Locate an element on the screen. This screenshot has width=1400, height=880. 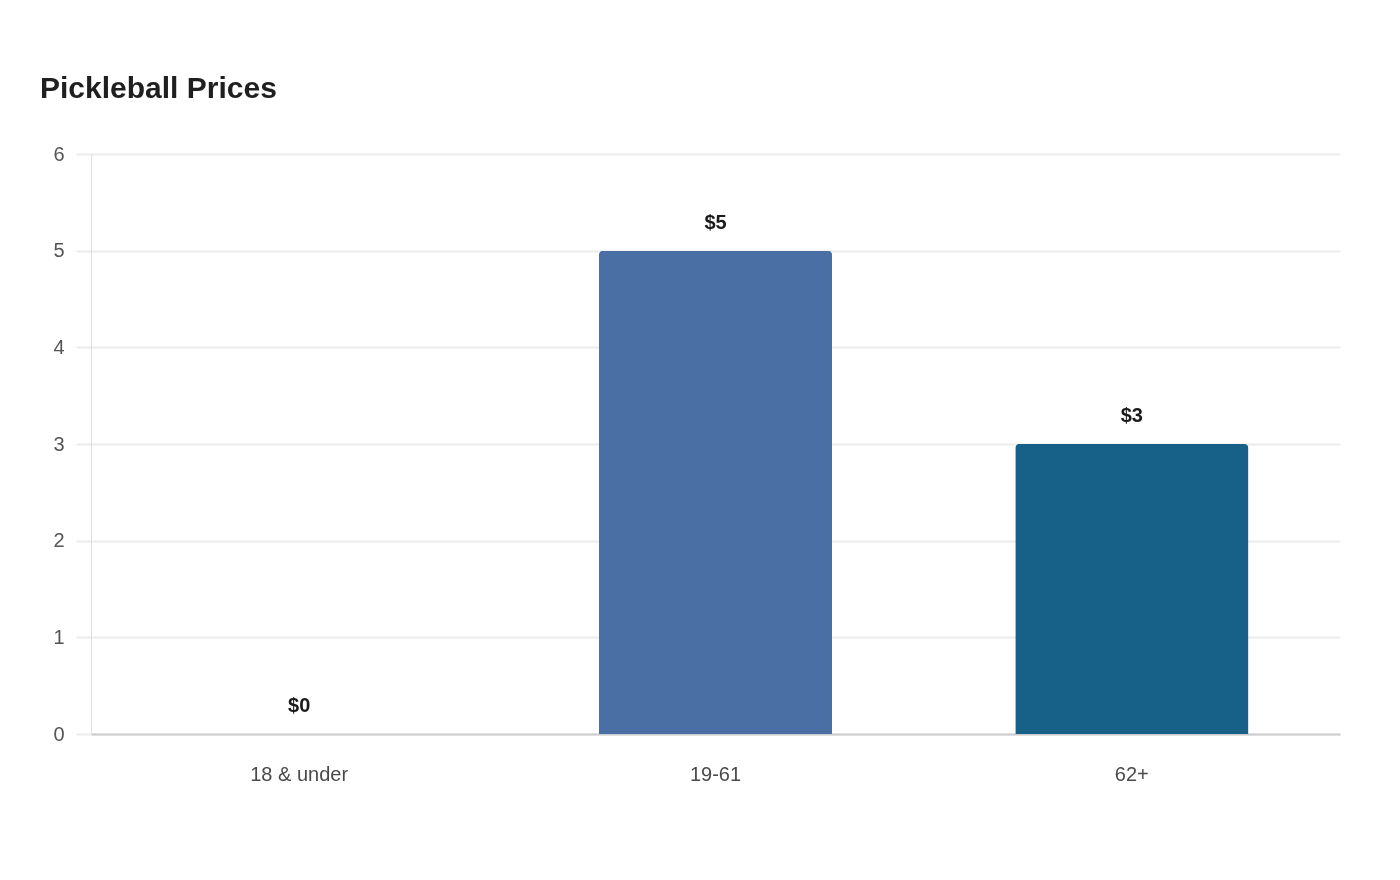
x-tick-label: 62+ is located at coordinates (1131, 773).